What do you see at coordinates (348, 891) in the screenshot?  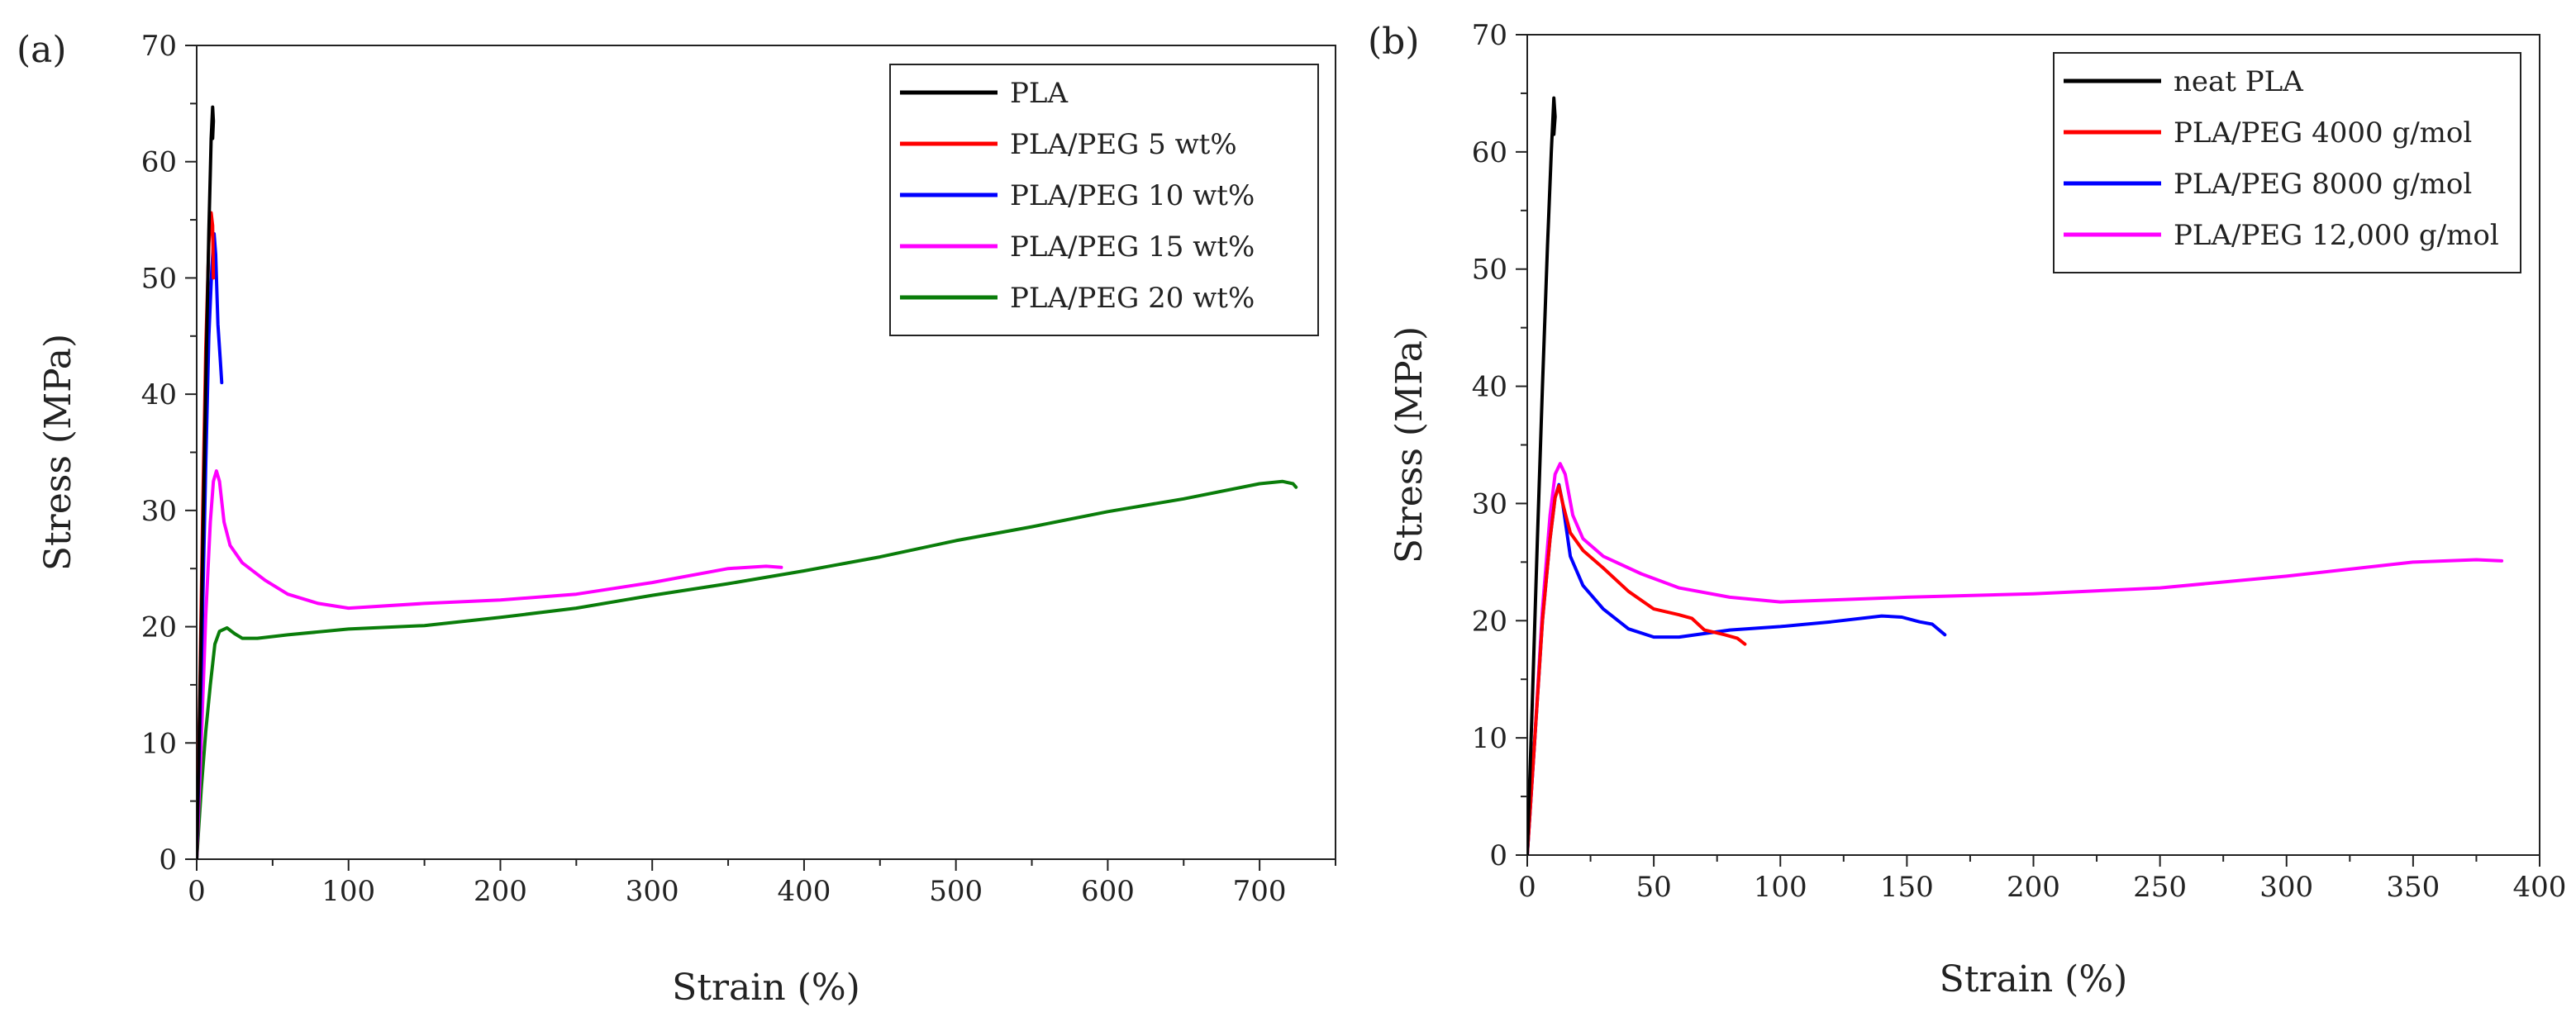 I see `chart0-x-tick-label: 100` at bounding box center [348, 891].